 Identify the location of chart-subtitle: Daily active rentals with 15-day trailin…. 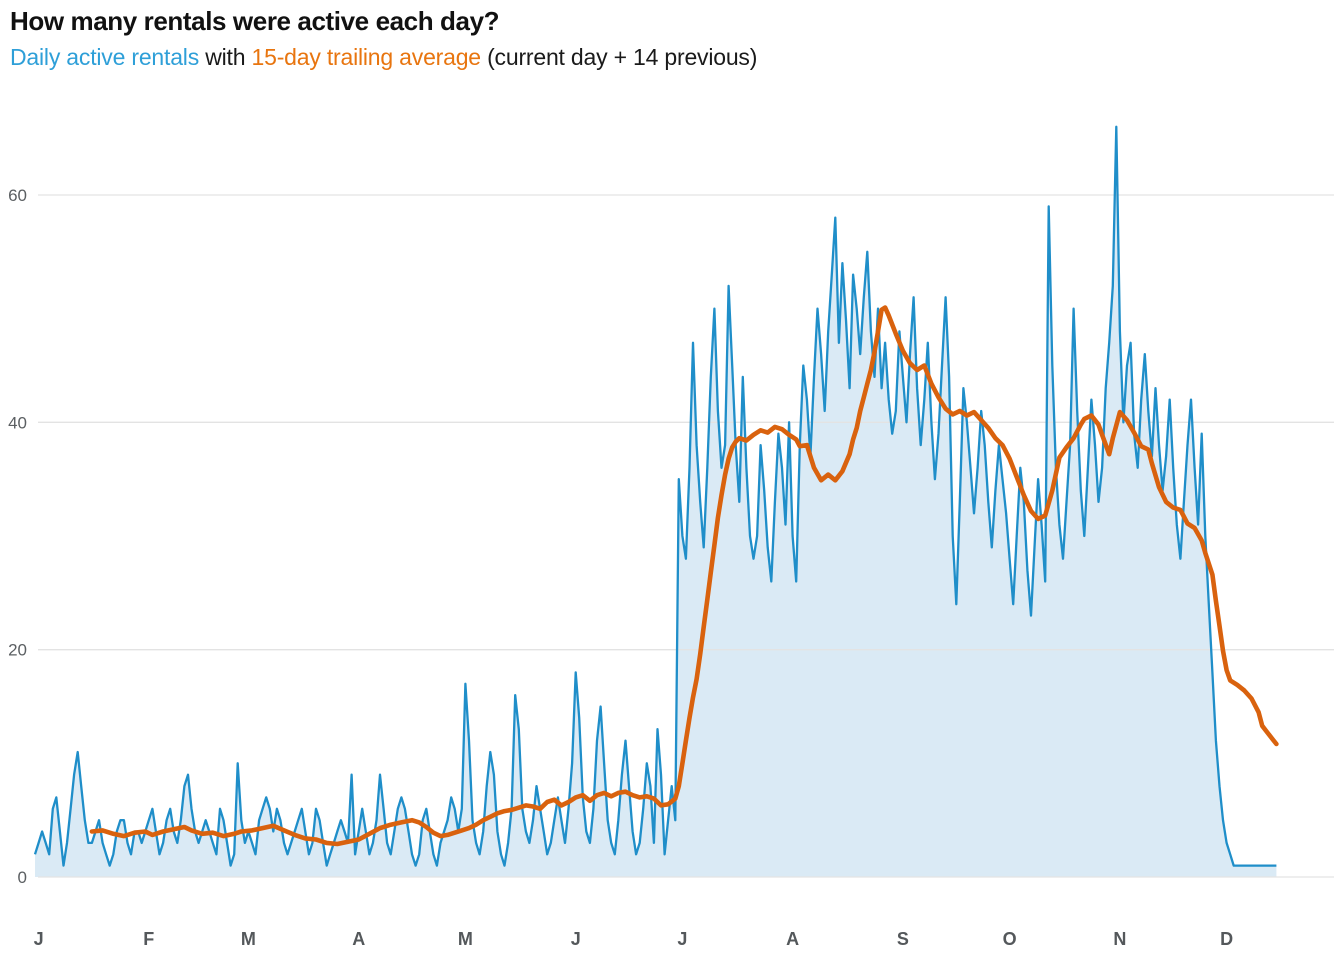
(383, 57).